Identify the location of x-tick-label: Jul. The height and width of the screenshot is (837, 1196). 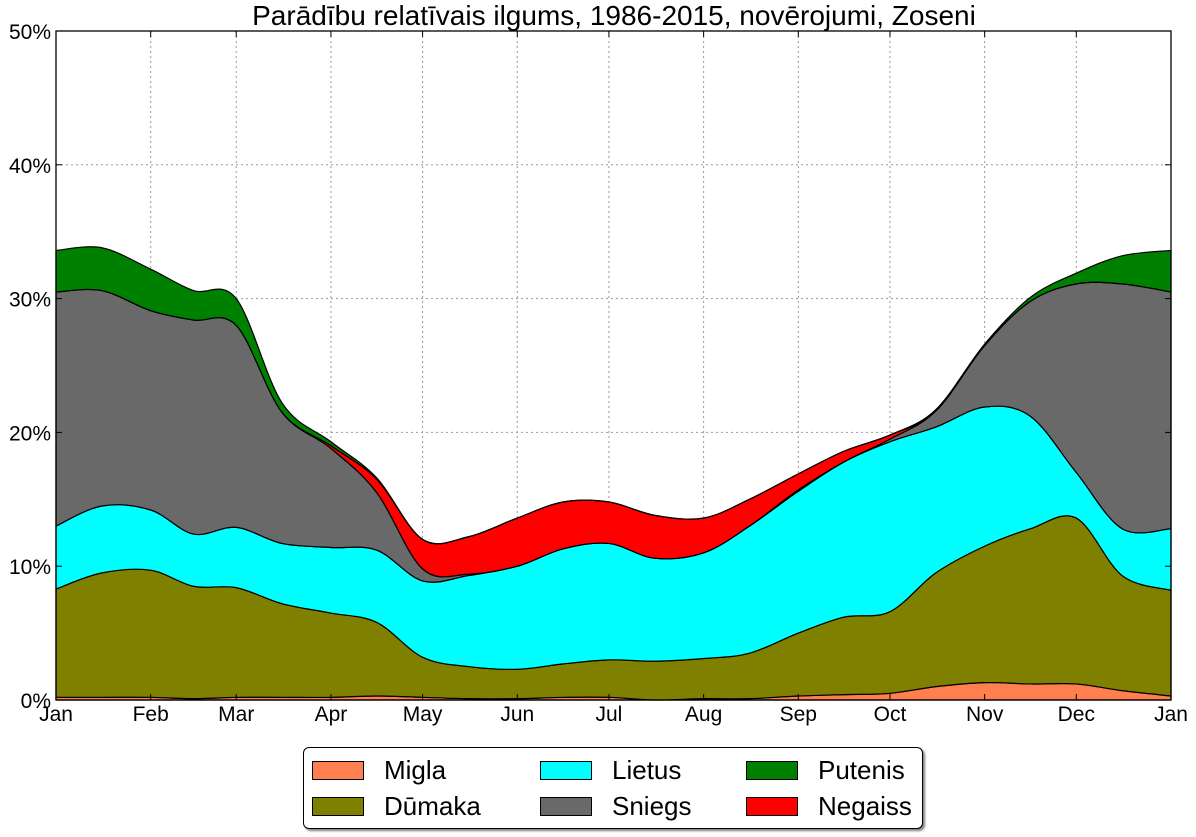
(608, 714).